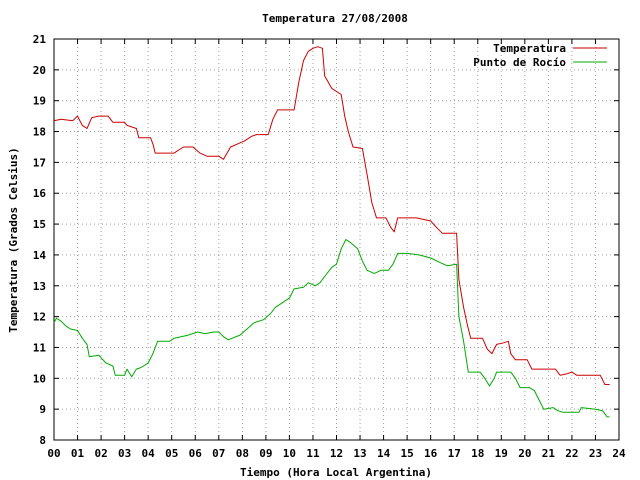 This screenshot has width=640, height=480. I want to click on x-tick-label: 05, so click(171, 453).